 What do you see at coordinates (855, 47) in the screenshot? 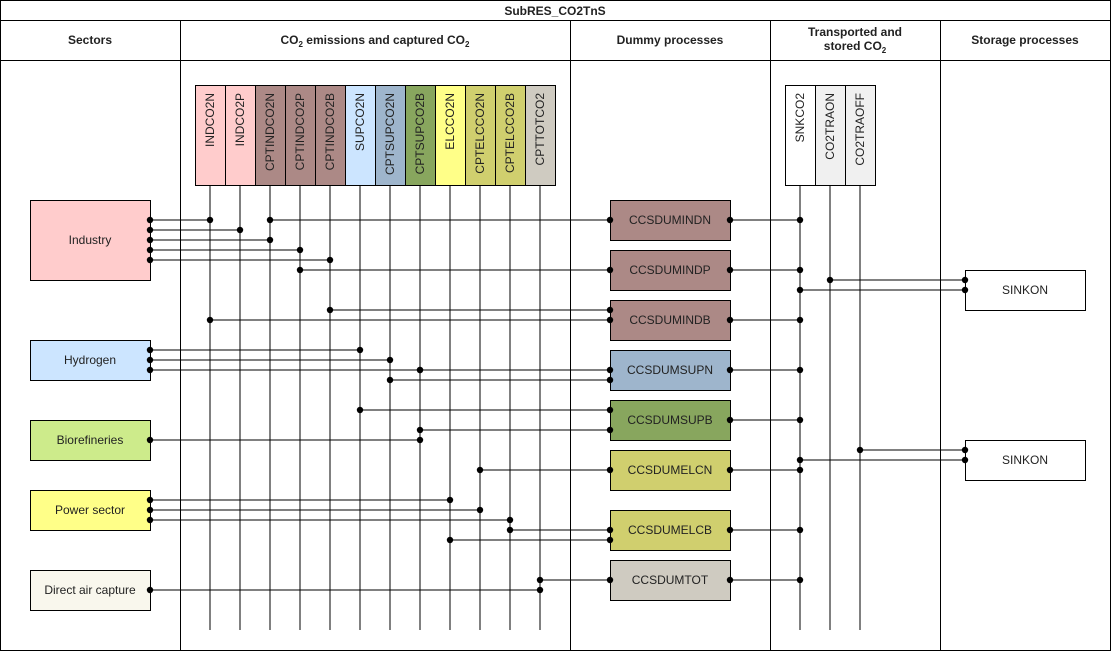
I see `header-transport-line2: stored CO2` at bounding box center [855, 47].